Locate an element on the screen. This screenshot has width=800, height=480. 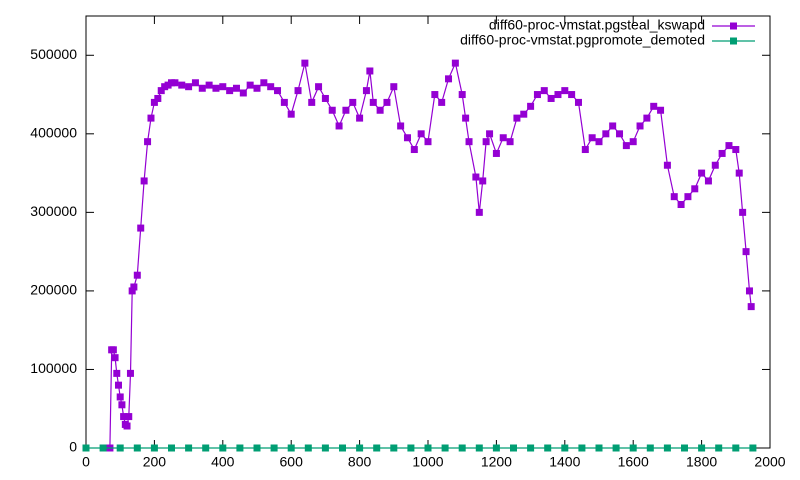
x-tick-label: 2000 is located at coordinates (769, 462).